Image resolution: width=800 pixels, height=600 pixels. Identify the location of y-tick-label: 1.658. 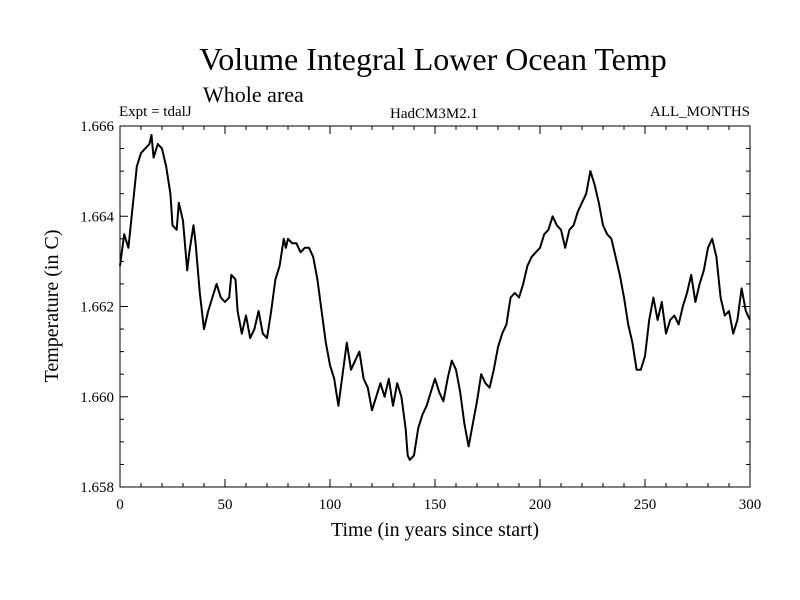
(97, 488).